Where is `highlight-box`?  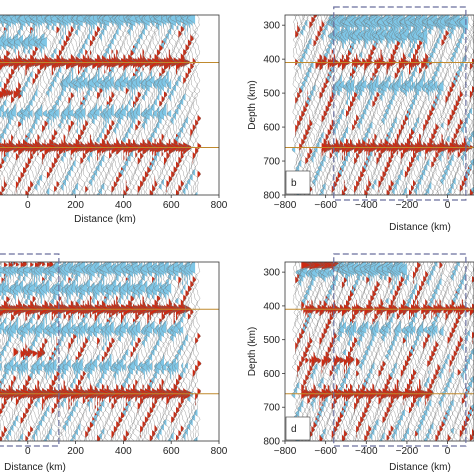 highlight-box is located at coordinates (400, 103).